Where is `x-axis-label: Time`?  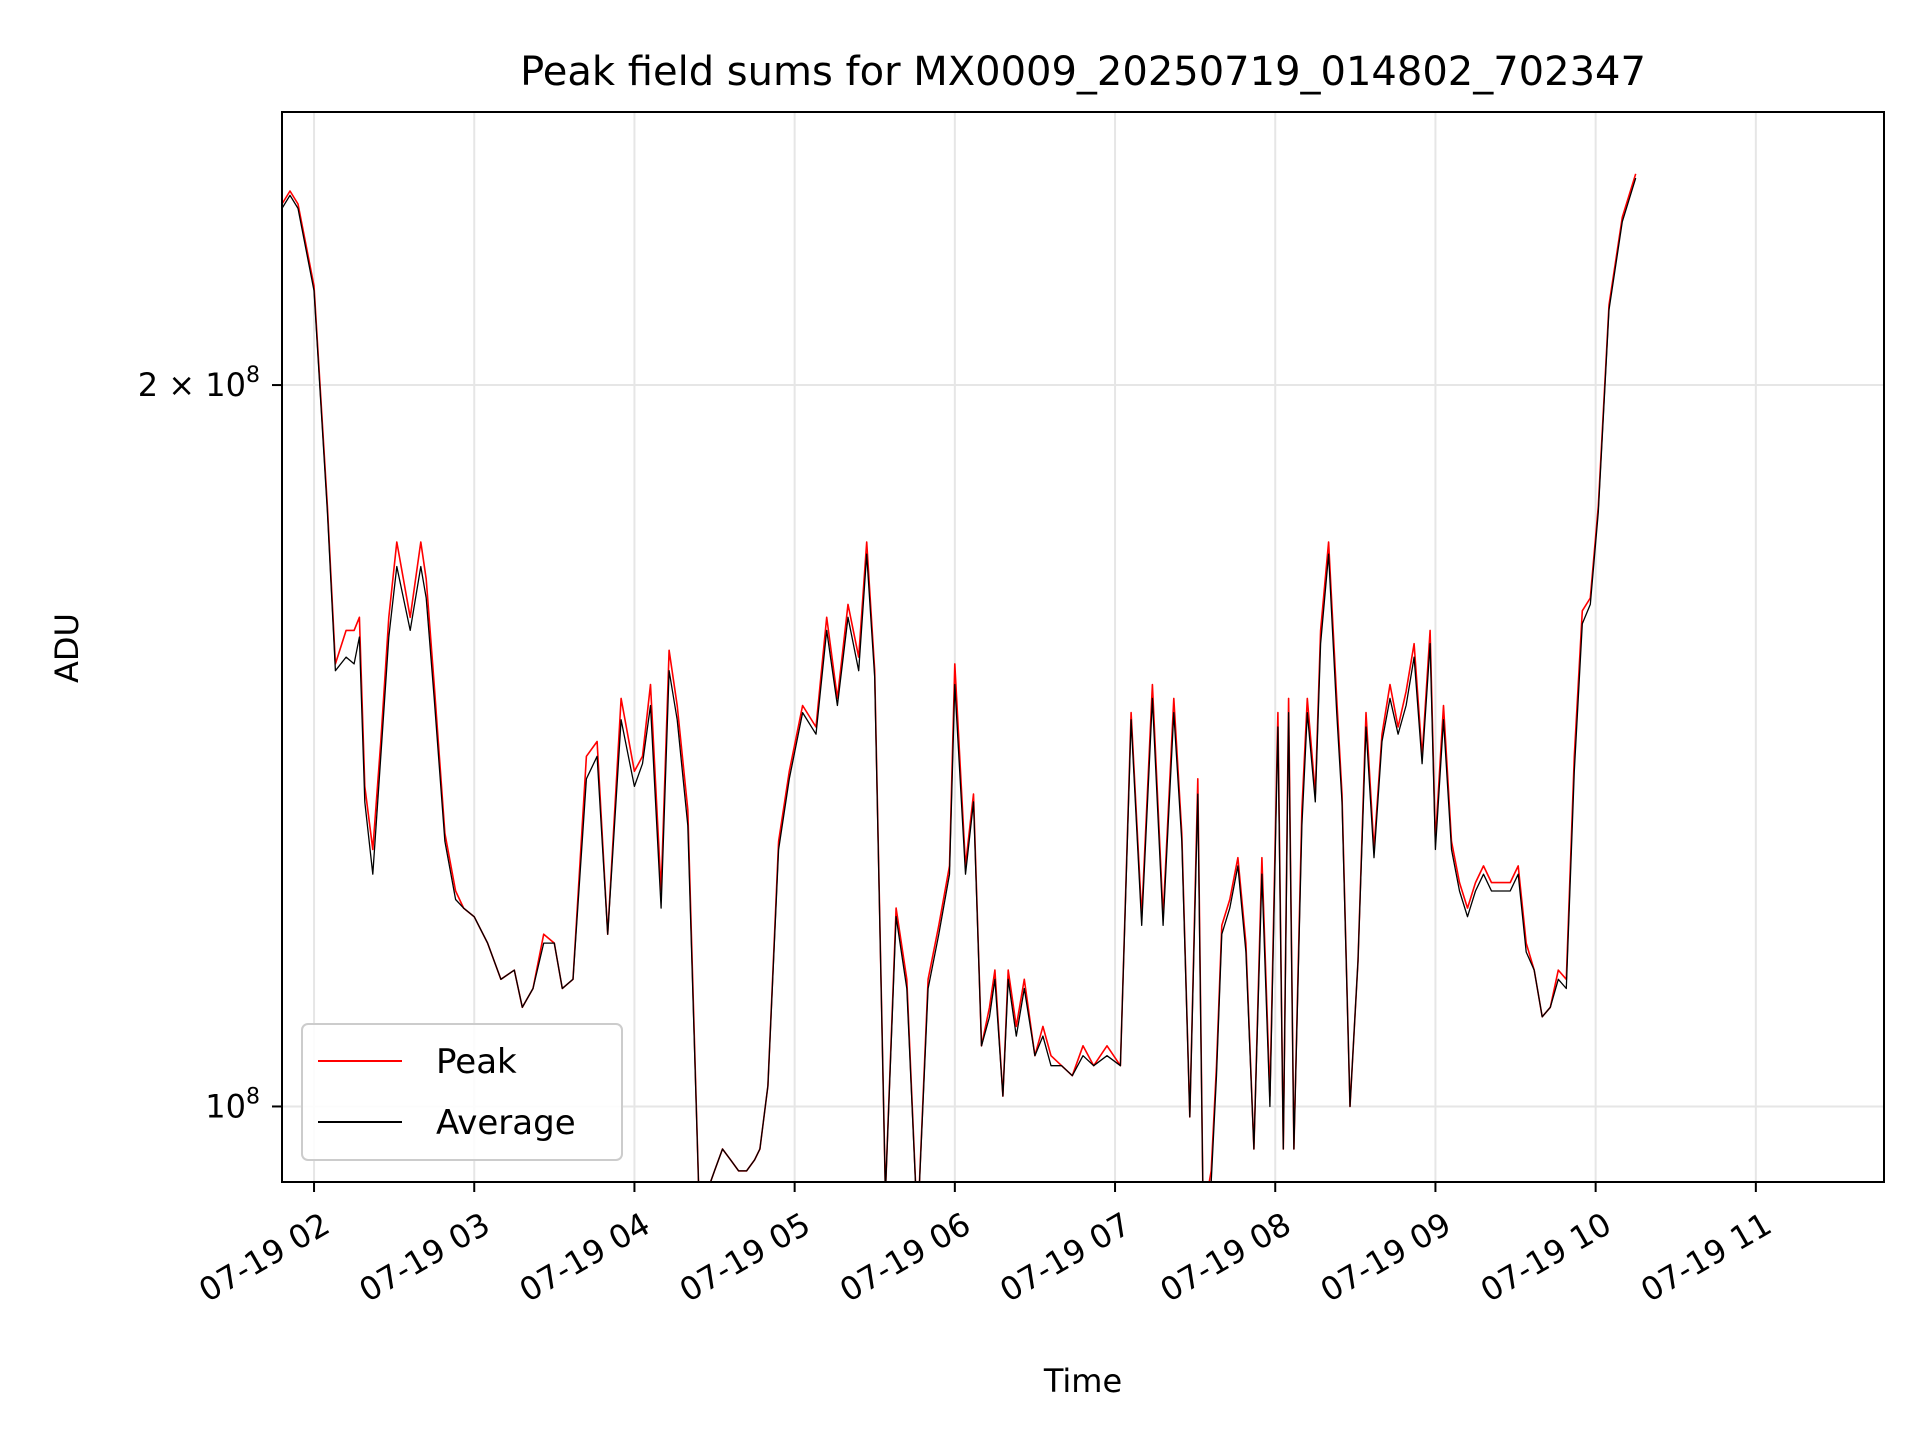 x-axis-label: Time is located at coordinates (1082, 1381).